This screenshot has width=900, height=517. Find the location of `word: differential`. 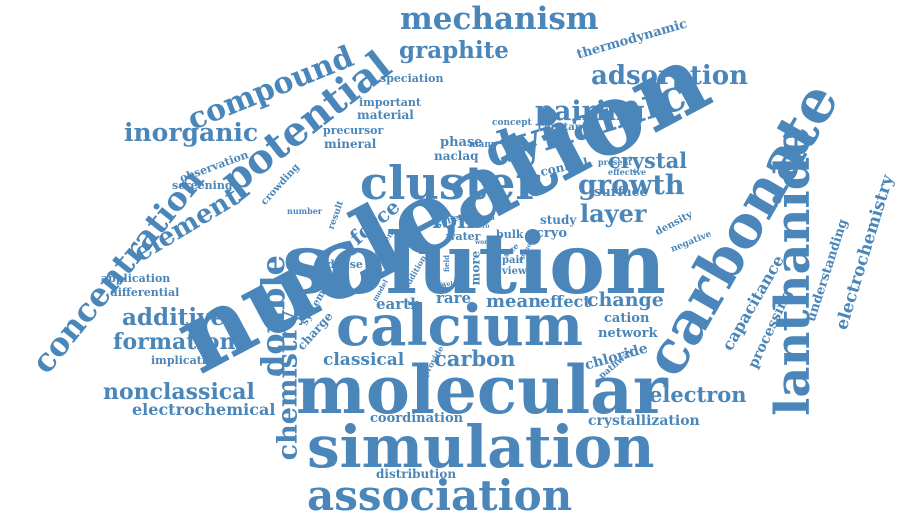

word: differential is located at coordinates (145, 292).